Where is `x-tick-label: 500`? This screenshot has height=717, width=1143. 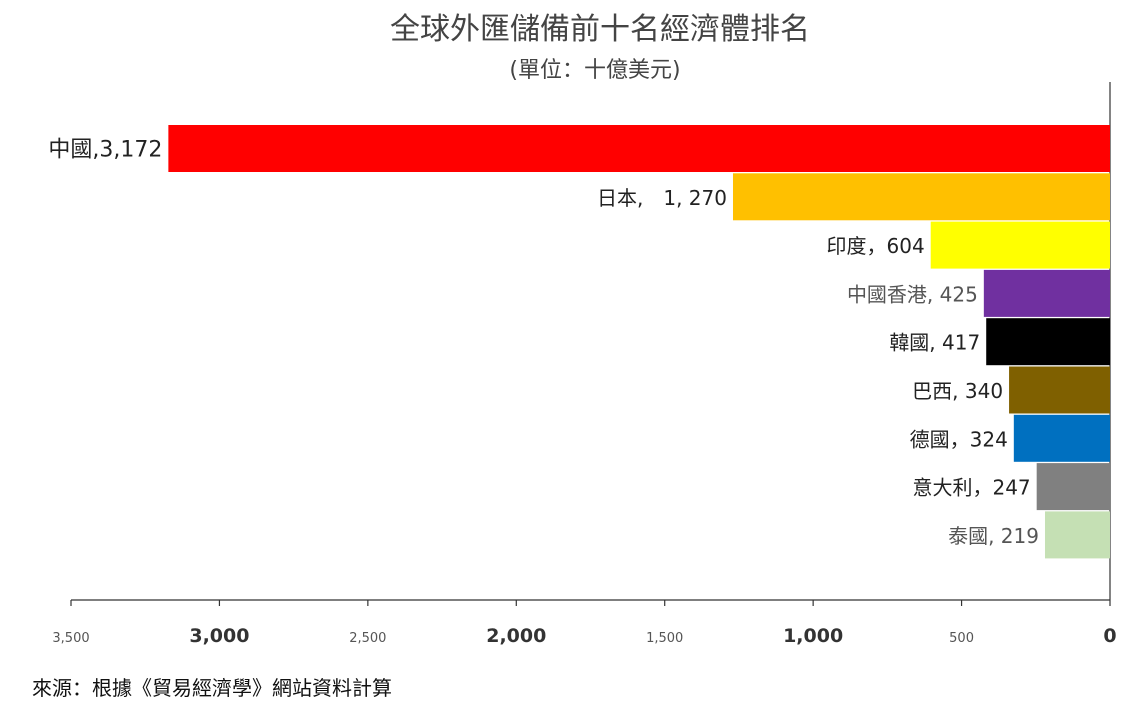 x-tick-label: 500 is located at coordinates (961, 638).